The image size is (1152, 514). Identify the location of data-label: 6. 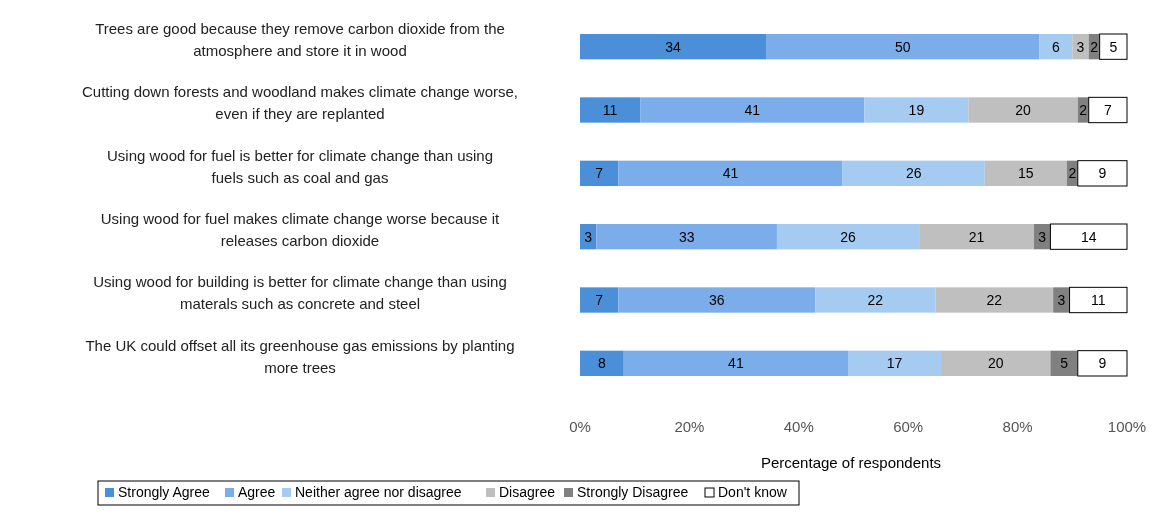
(1055, 46).